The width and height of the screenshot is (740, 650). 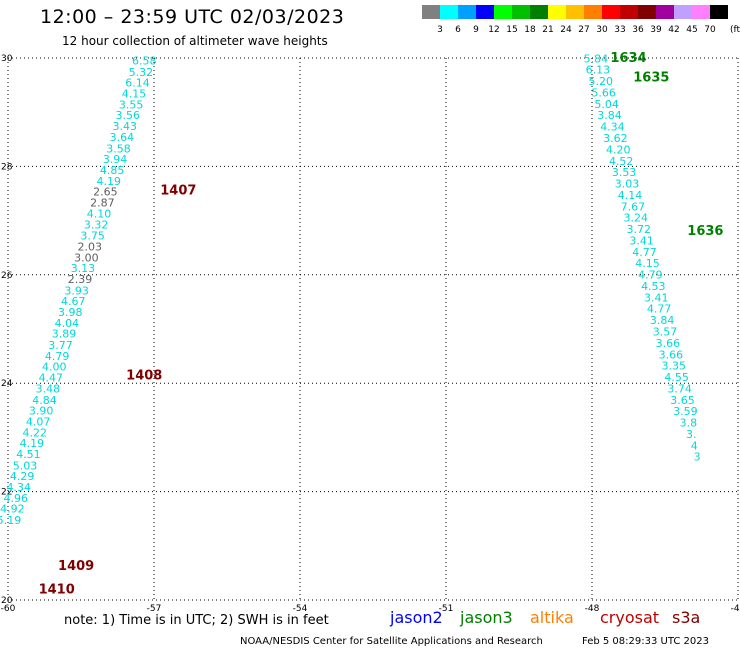 What do you see at coordinates (105, 192) in the screenshot?
I see `wave-height-value: 2.65` at bounding box center [105, 192].